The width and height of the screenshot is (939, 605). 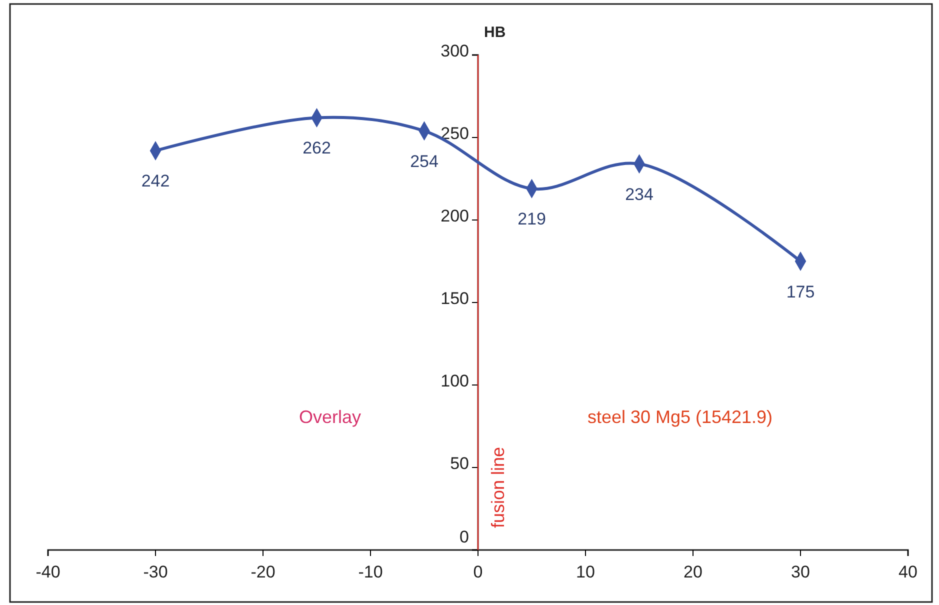 What do you see at coordinates (495, 32) in the screenshot?
I see `y-axis-title: HB` at bounding box center [495, 32].